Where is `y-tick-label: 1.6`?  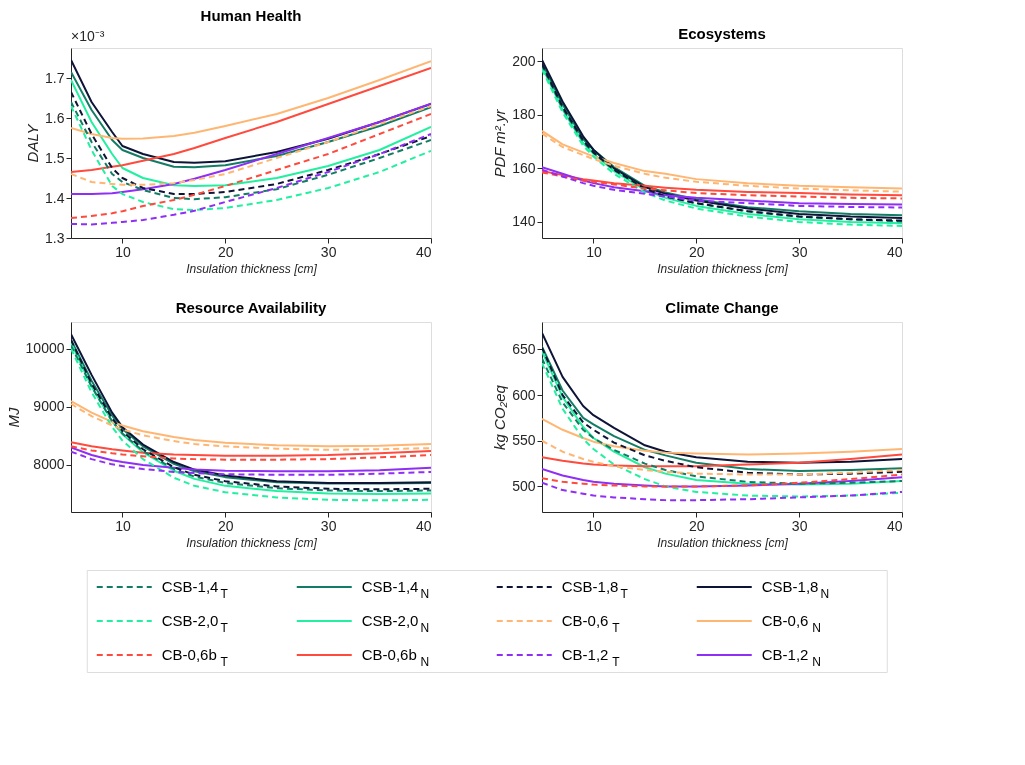
y-tick-label: 1.6 is located at coordinates (55, 117).